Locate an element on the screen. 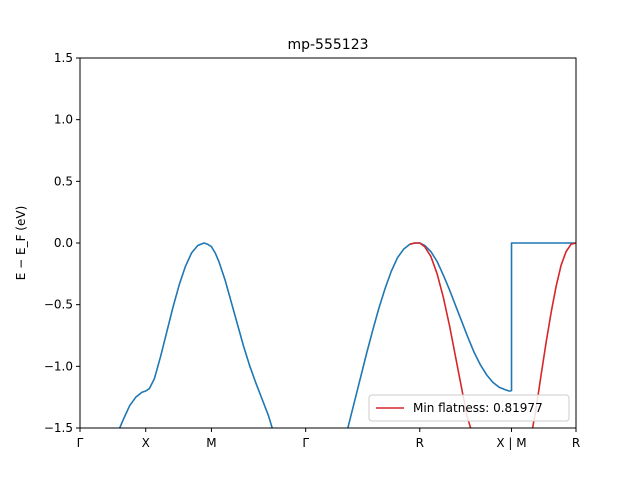  y-axis-label: E − E_F (eV) is located at coordinates (21, 243).